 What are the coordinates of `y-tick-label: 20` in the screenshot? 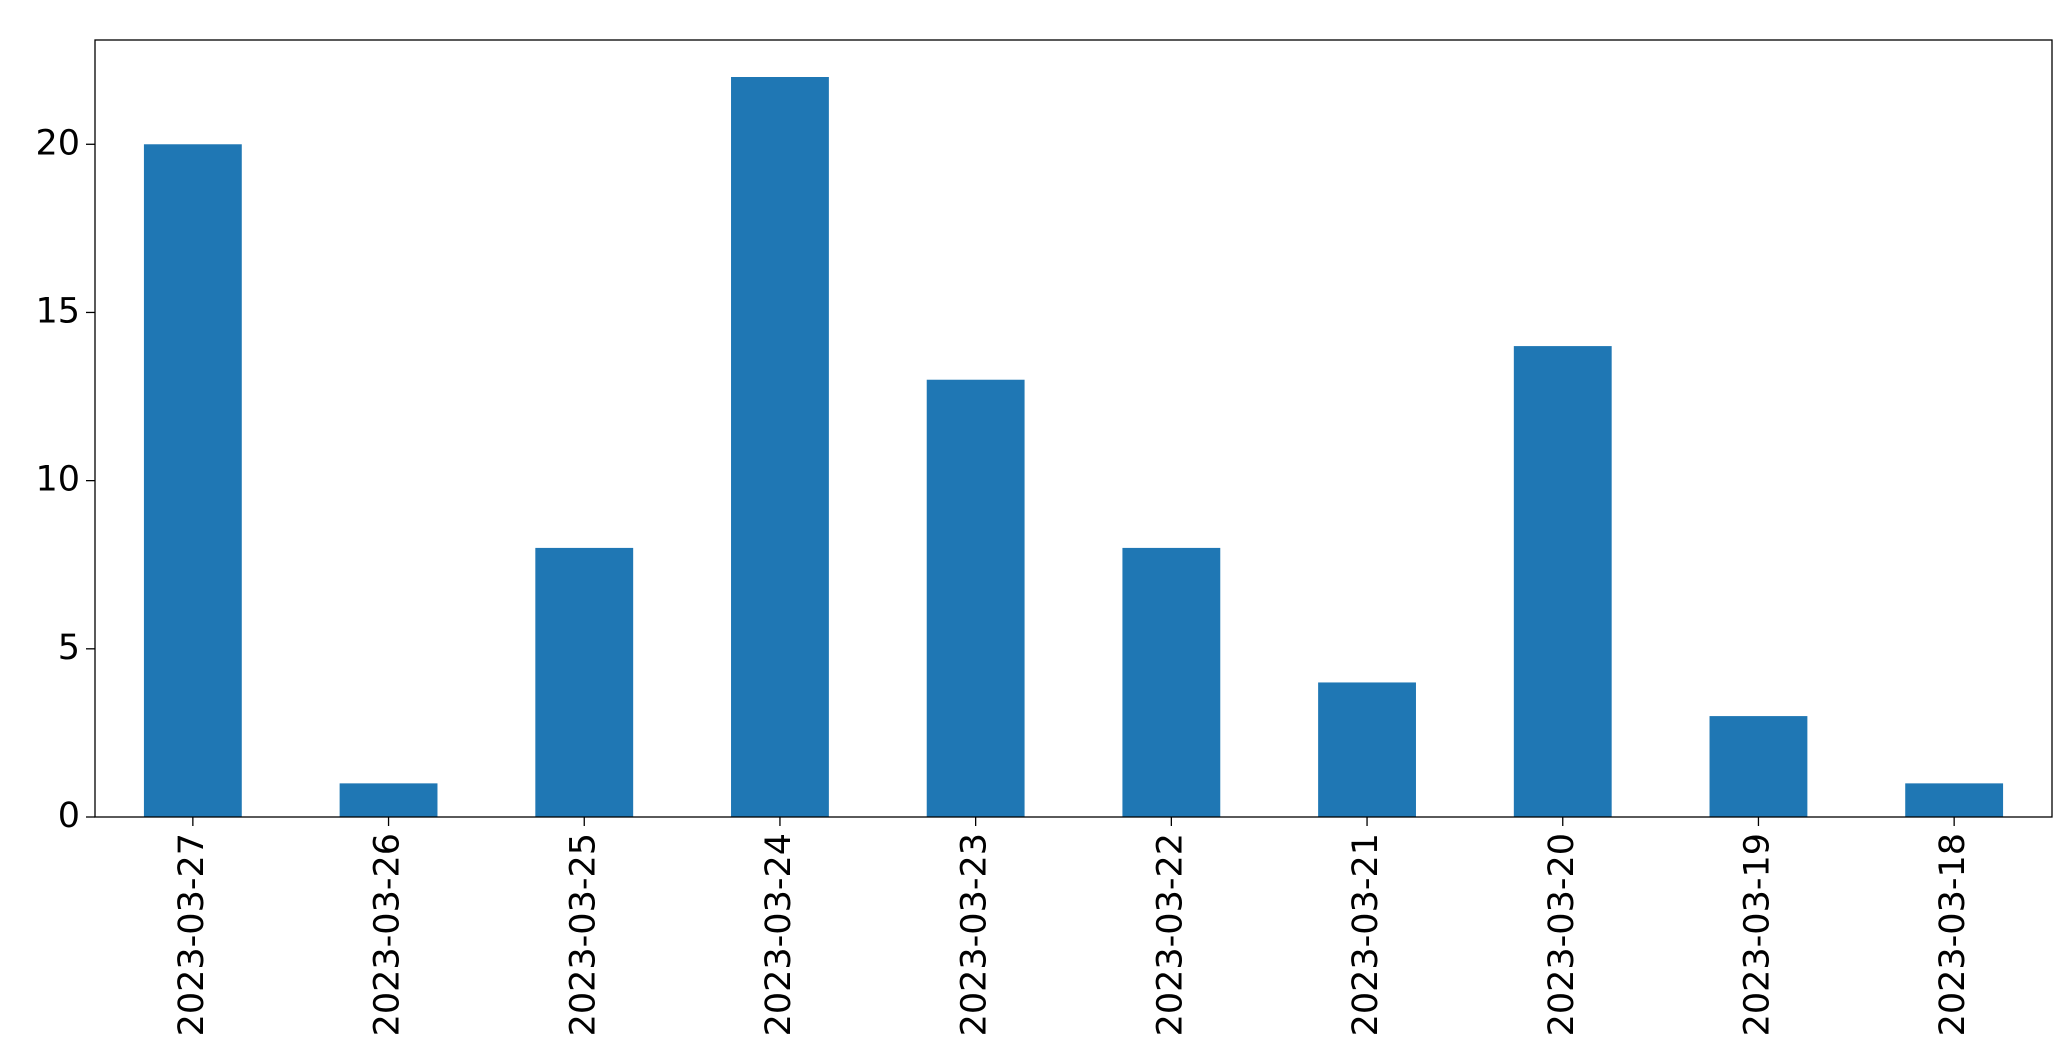 It's located at (57, 143).